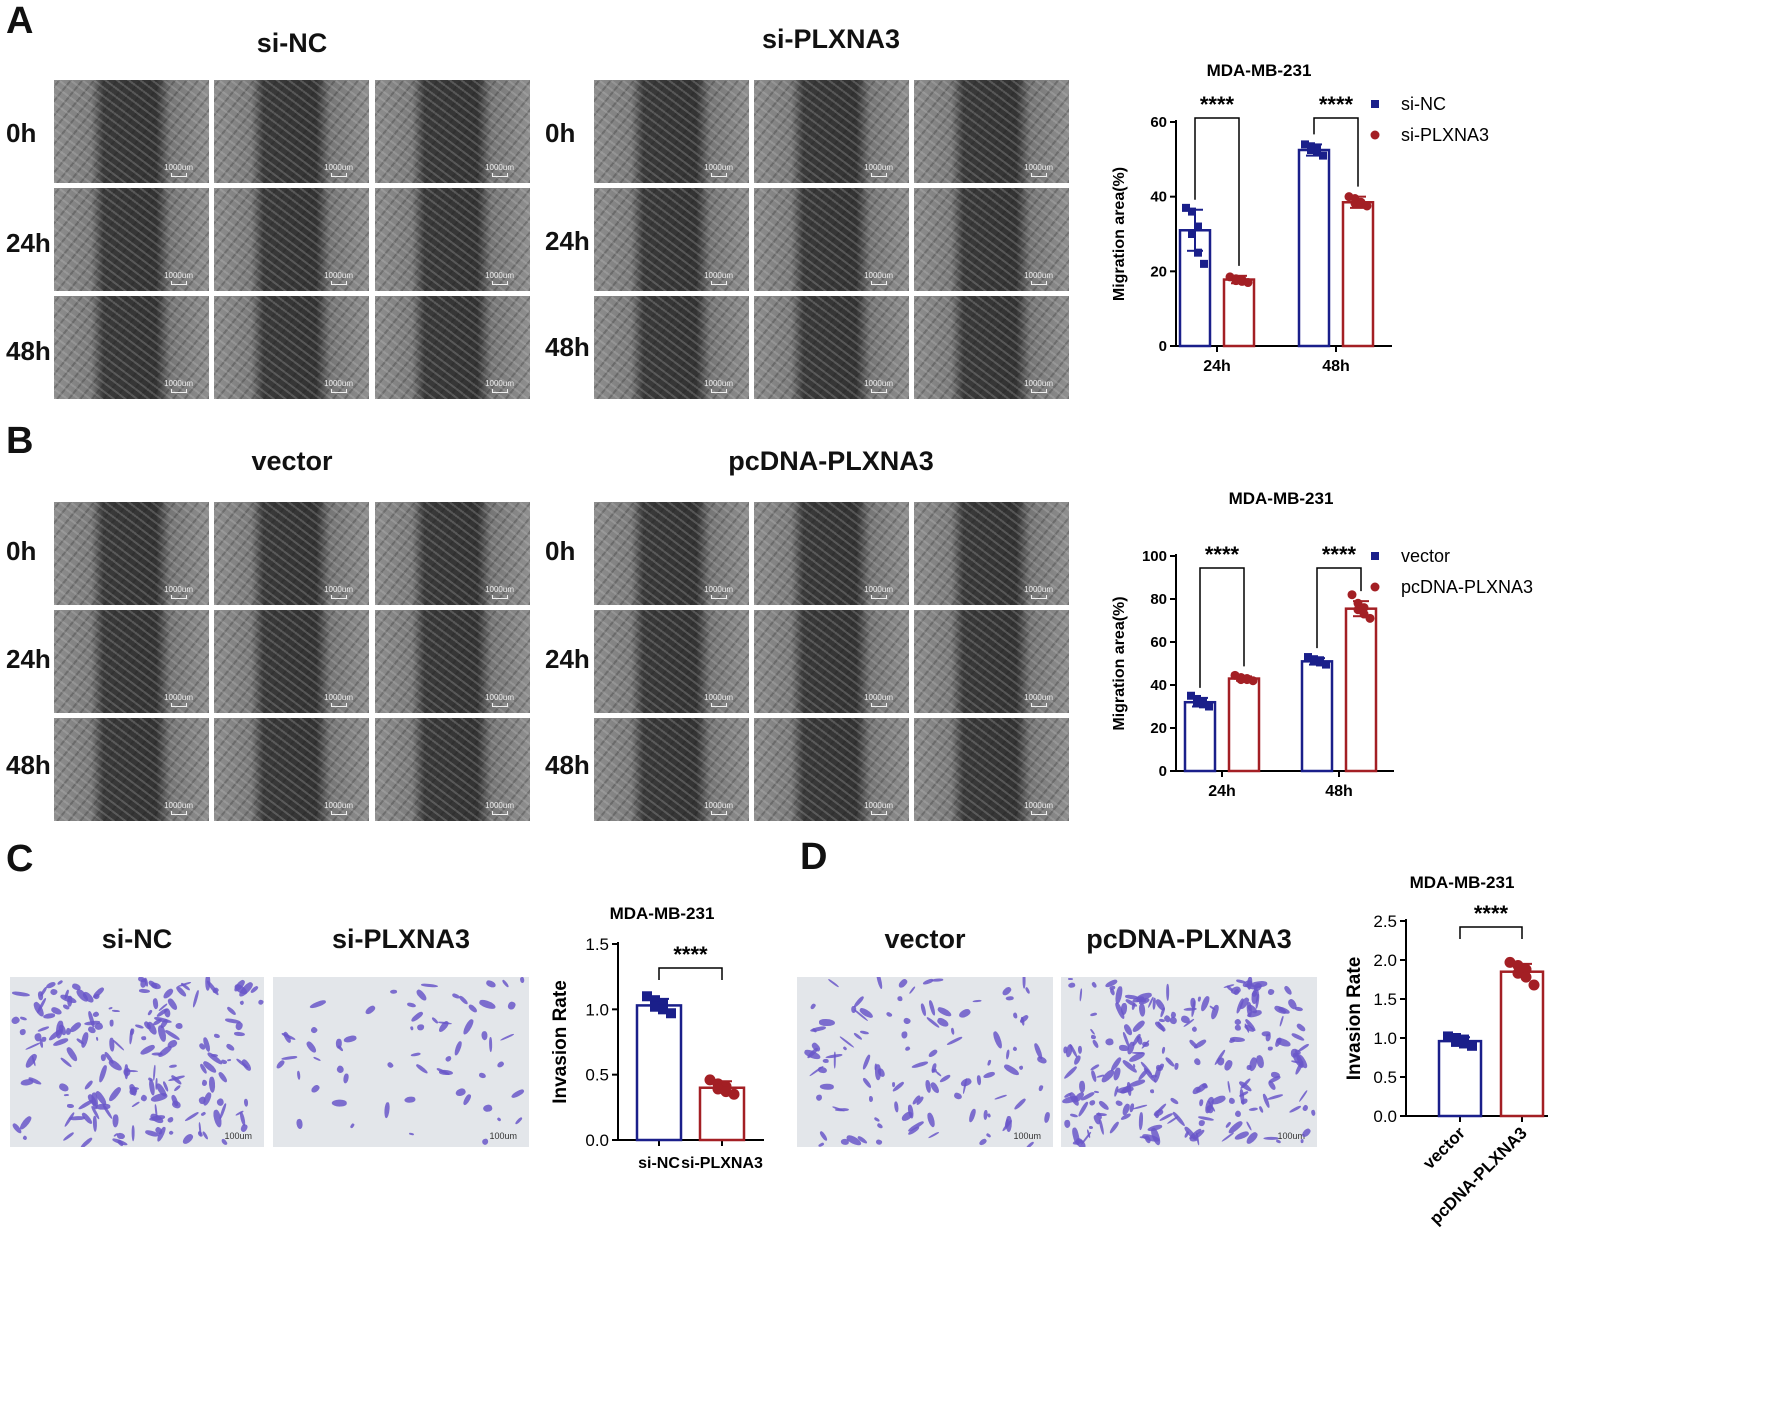  I want to click on group-header-pcdna-plxna3: pcDNA-PLXNA3, so click(831, 461).